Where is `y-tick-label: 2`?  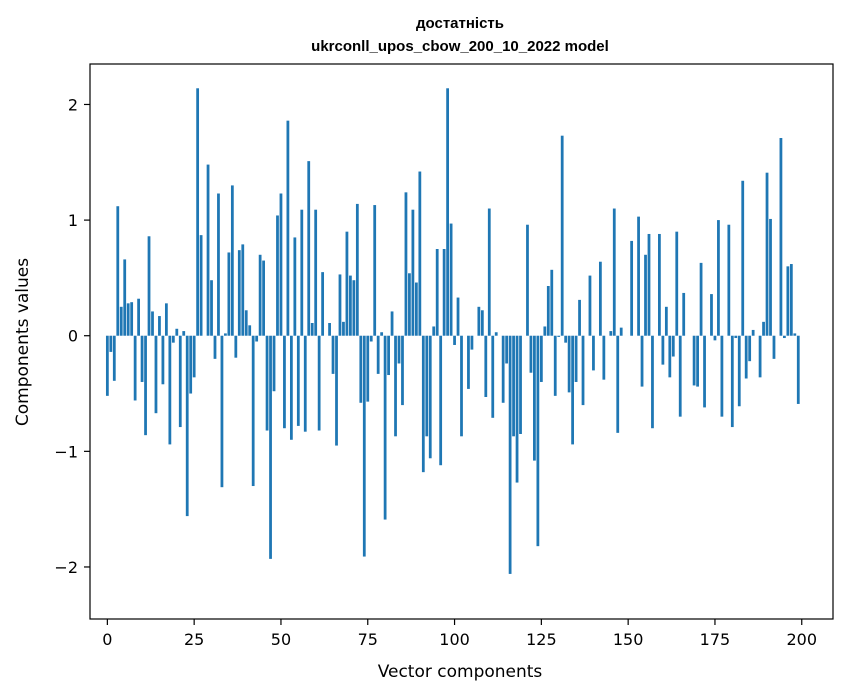
y-tick-label: 2 is located at coordinates (73, 104).